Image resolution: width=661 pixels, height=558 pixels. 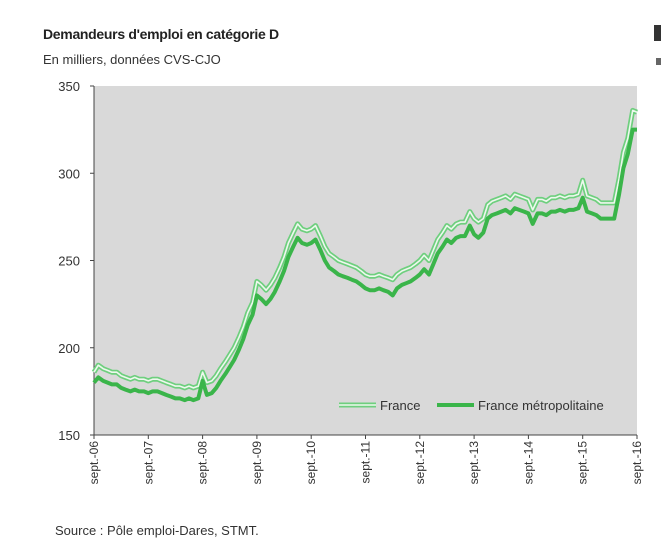 What do you see at coordinates (583, 463) in the screenshot?
I see `x-tick-label: sept.-15` at bounding box center [583, 463].